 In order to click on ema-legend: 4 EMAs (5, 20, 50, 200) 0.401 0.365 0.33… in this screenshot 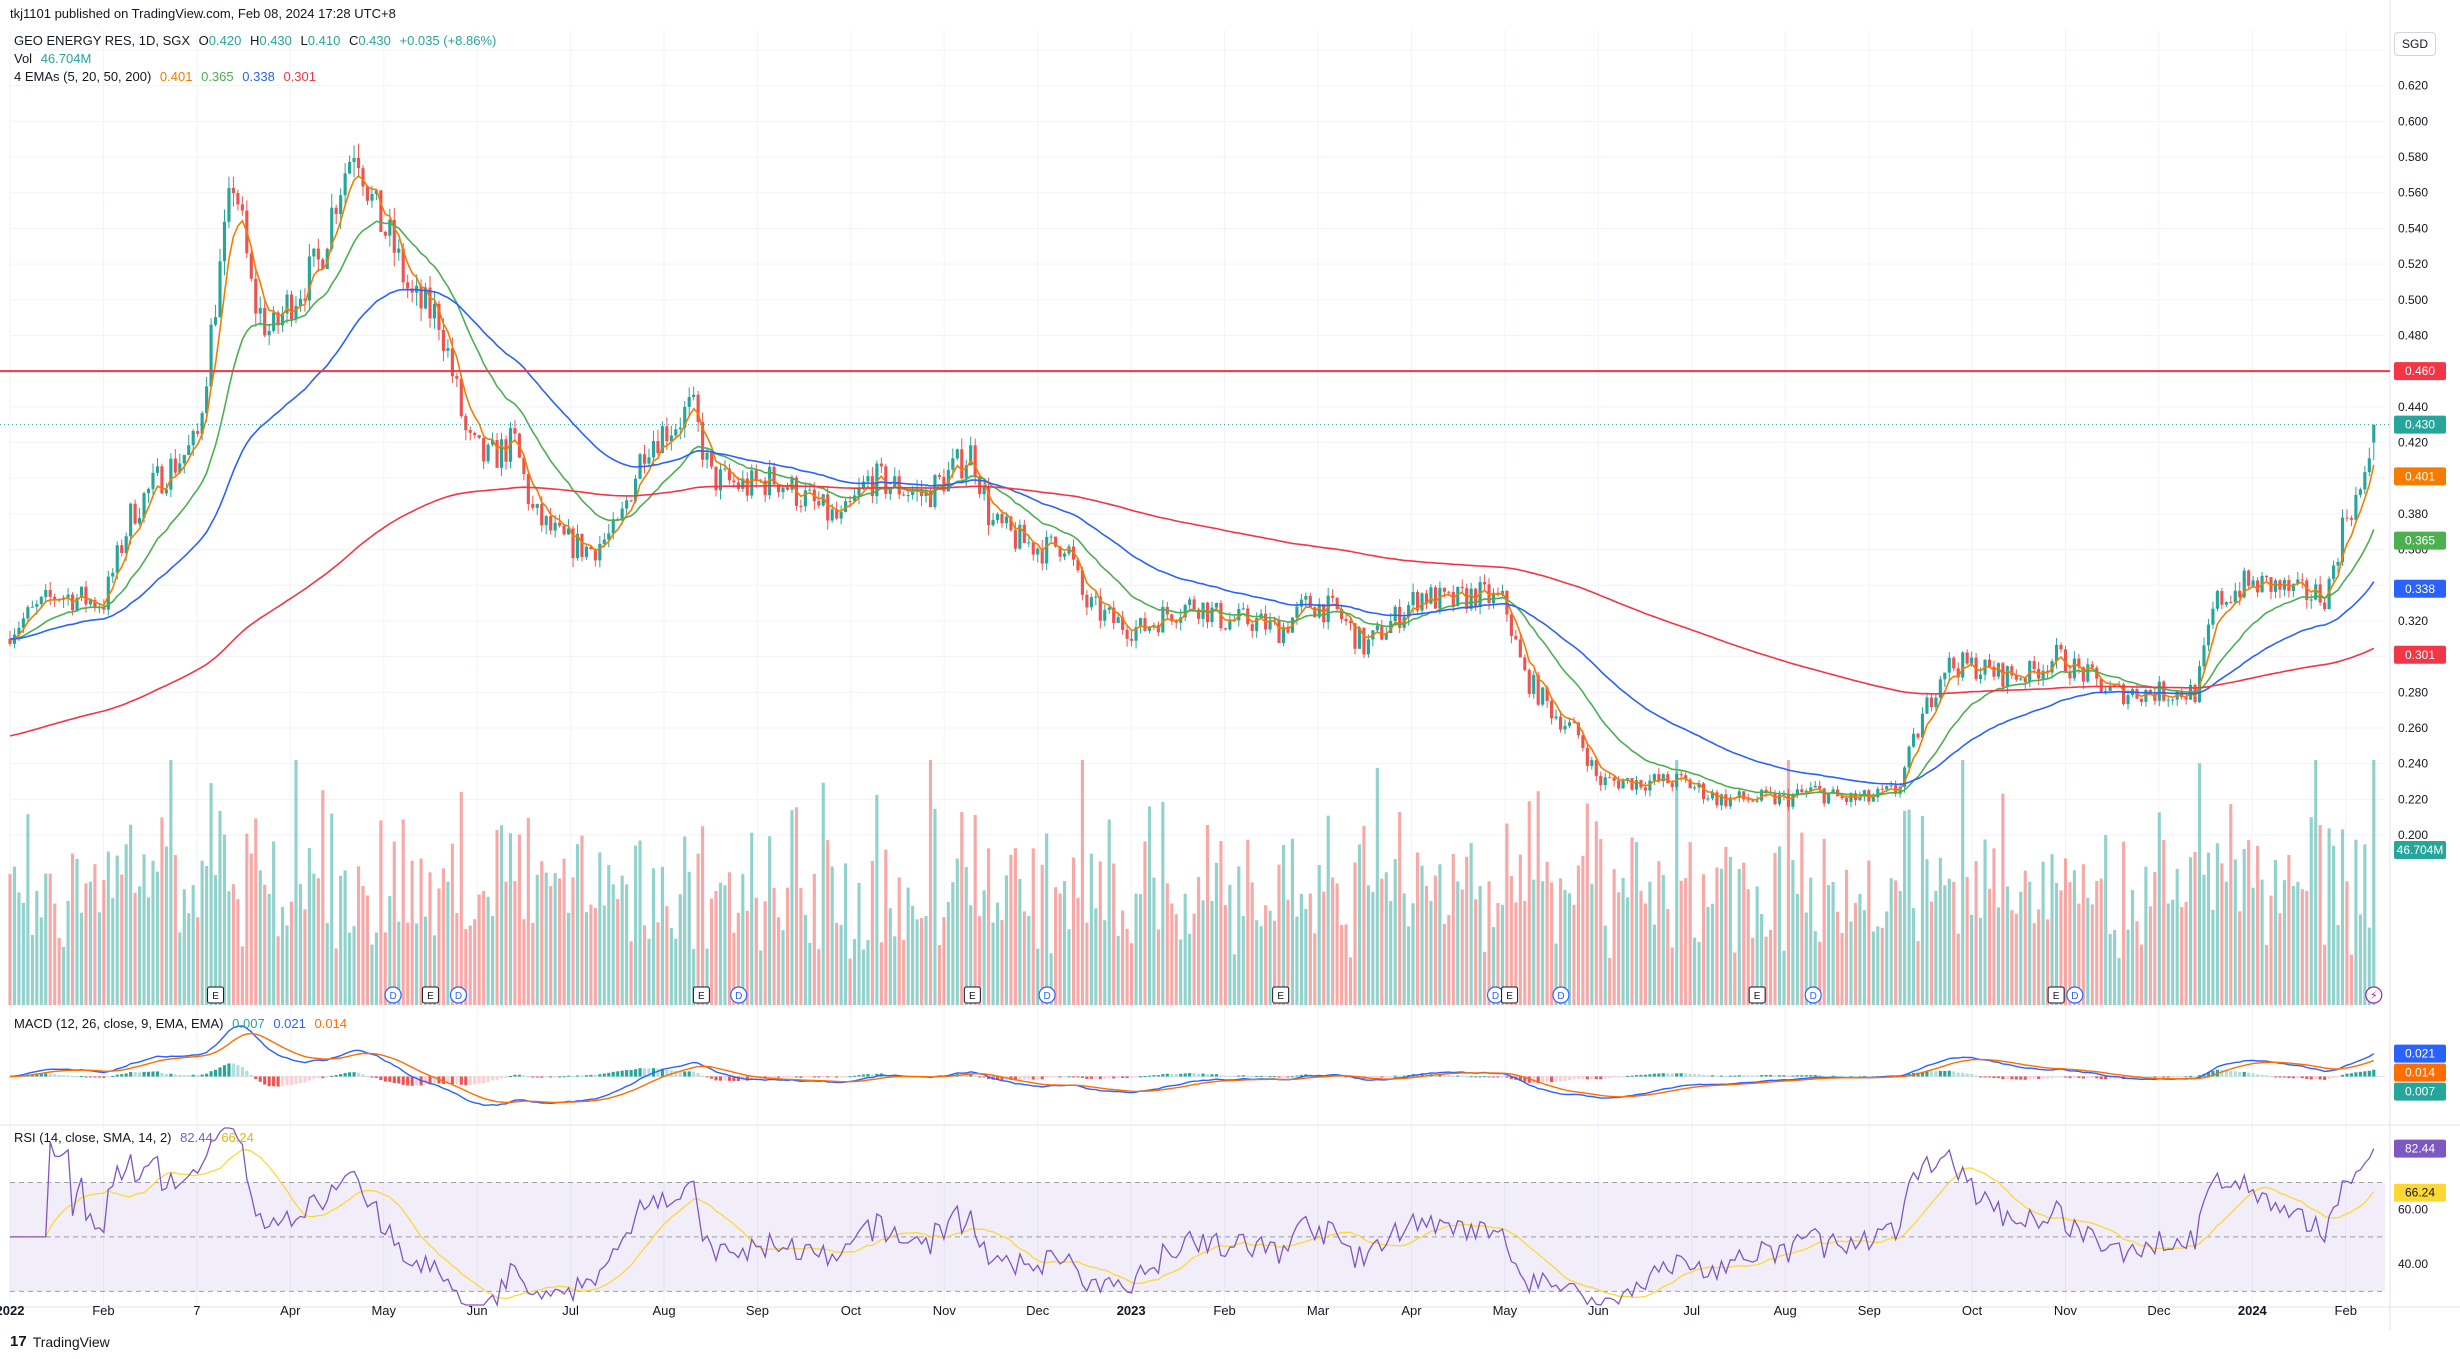, I will do `click(167, 76)`.